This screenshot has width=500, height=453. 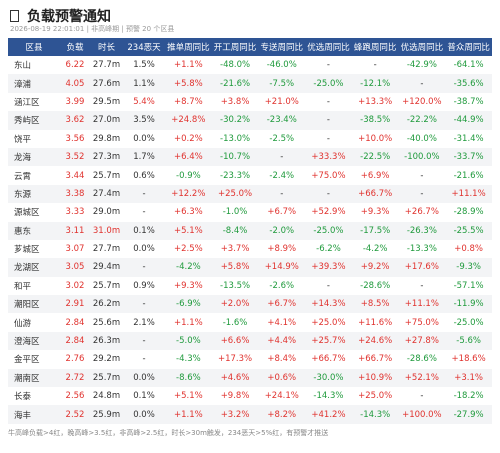 I want to click on table-cell: 27.4m, so click(x=106, y=194).